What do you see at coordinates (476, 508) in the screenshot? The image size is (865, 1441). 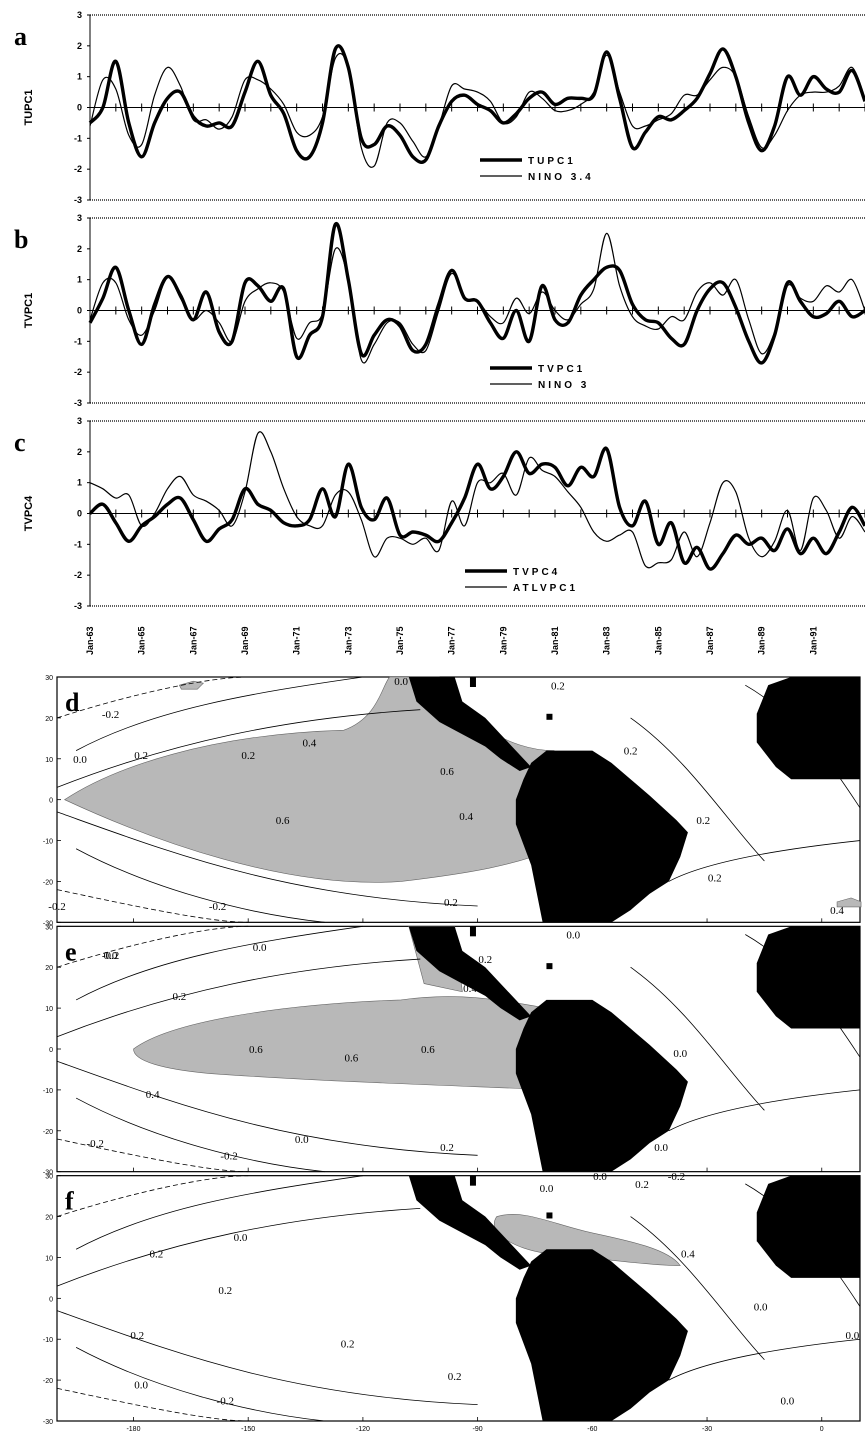 I see `series-line-tvpc4` at bounding box center [476, 508].